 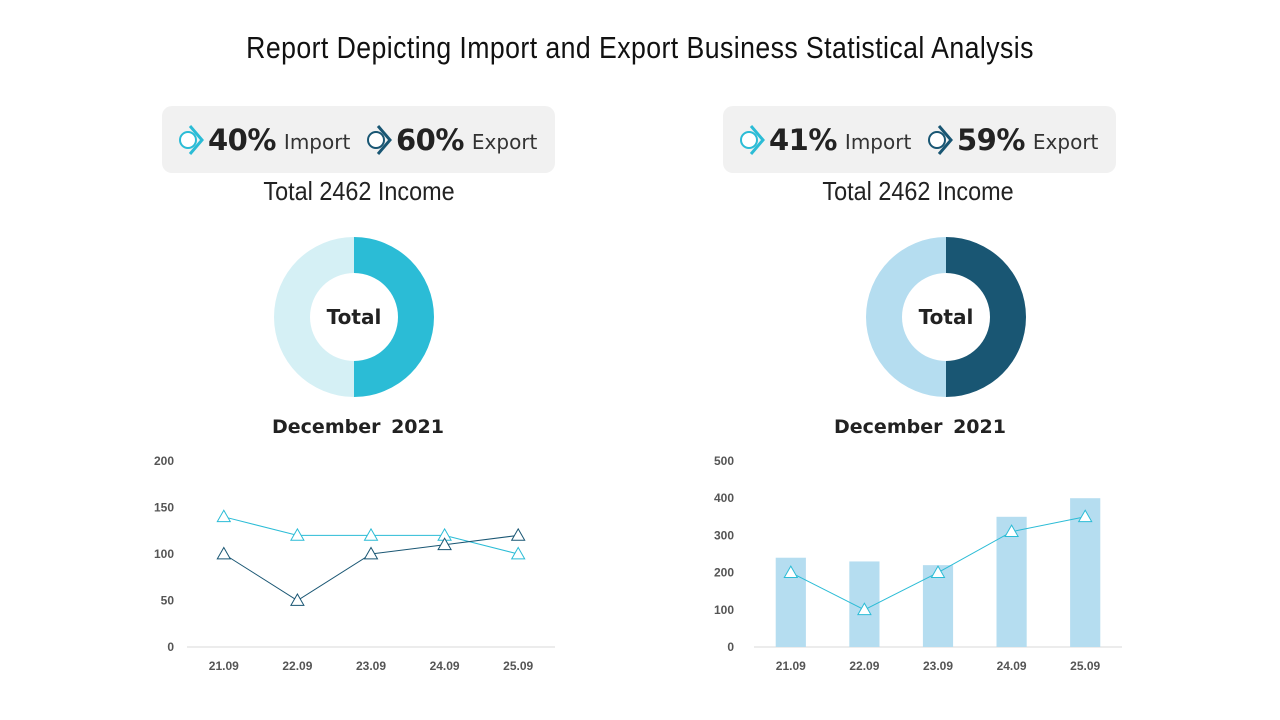 I want to click on stat-box-left: 40% Import 60% Export, so click(x=358, y=139).